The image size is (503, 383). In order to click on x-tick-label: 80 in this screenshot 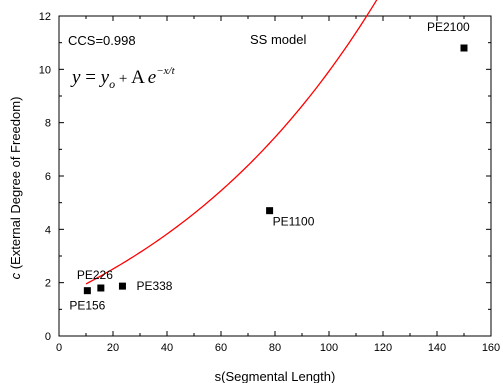, I will do `click(275, 348)`.